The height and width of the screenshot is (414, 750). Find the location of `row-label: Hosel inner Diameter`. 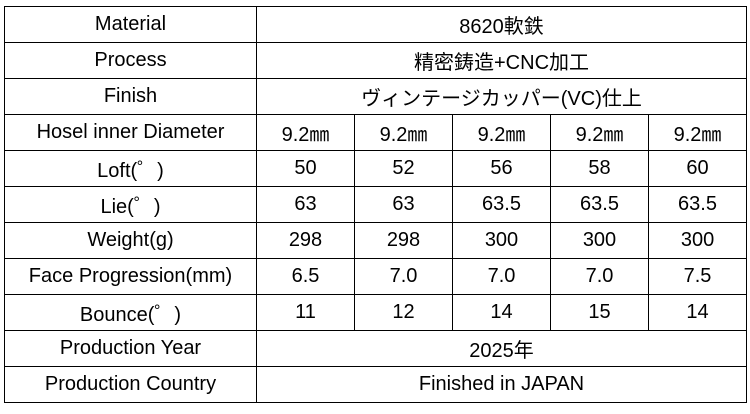

row-label: Hosel inner Diameter is located at coordinates (130, 132).